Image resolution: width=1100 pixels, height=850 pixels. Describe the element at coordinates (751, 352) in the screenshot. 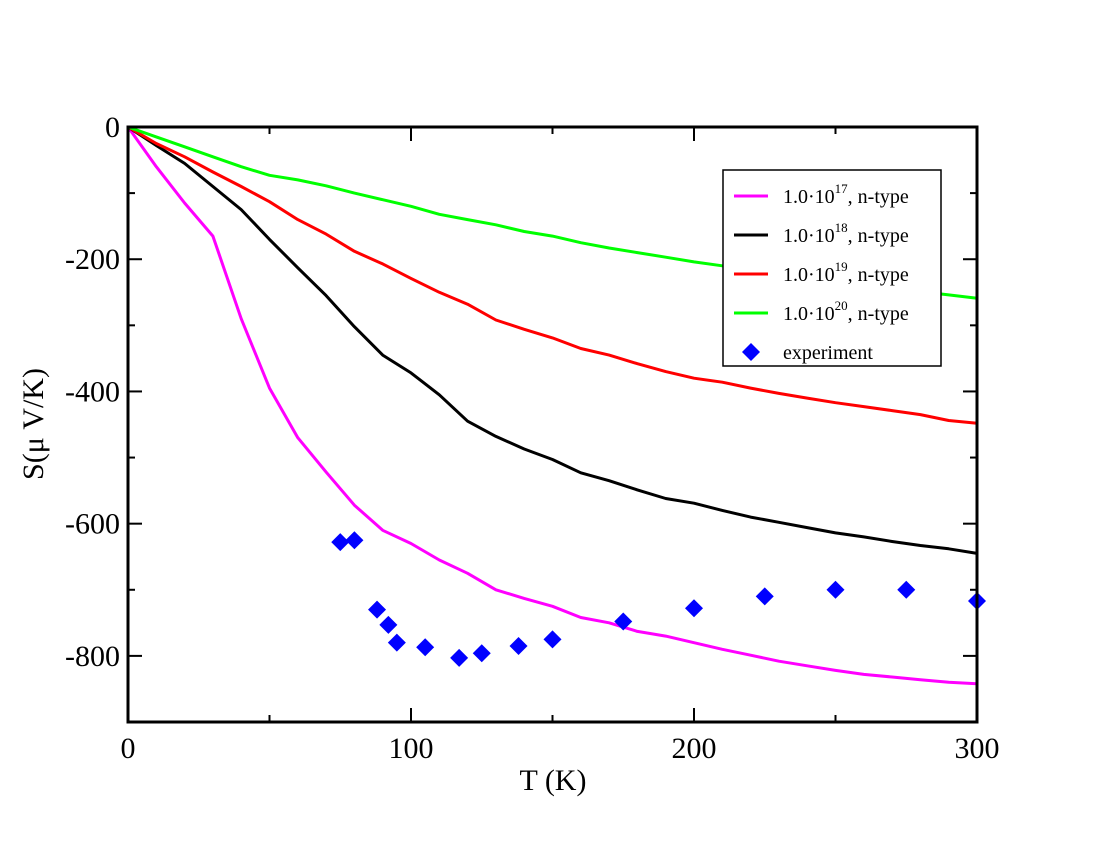

I see `legend-swatch` at that location.